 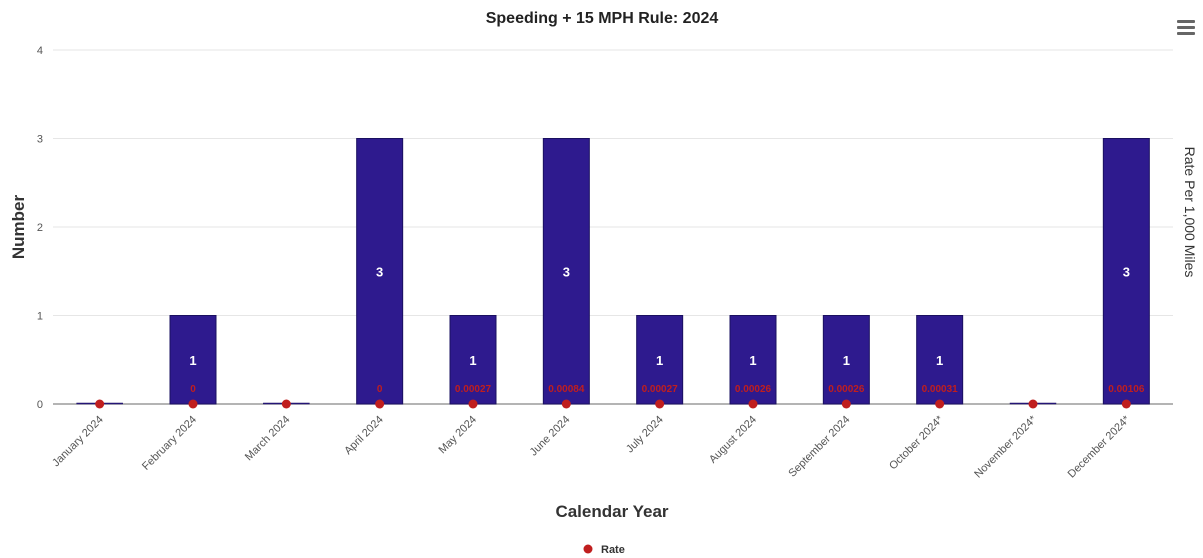 I want to click on x-tick-label: June 2024, so click(x=550, y=436).